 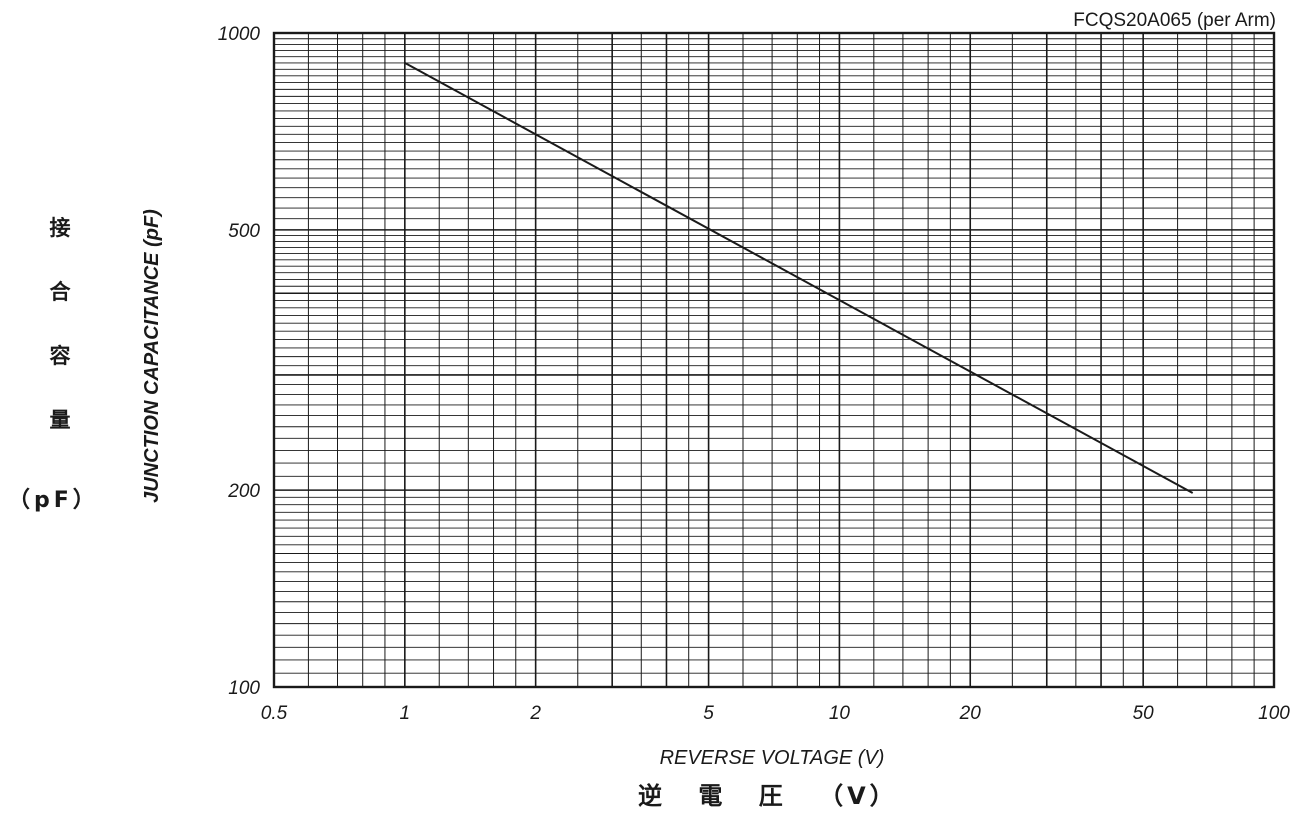 I want to click on x-tick-label: 0.5, so click(x=274, y=713).